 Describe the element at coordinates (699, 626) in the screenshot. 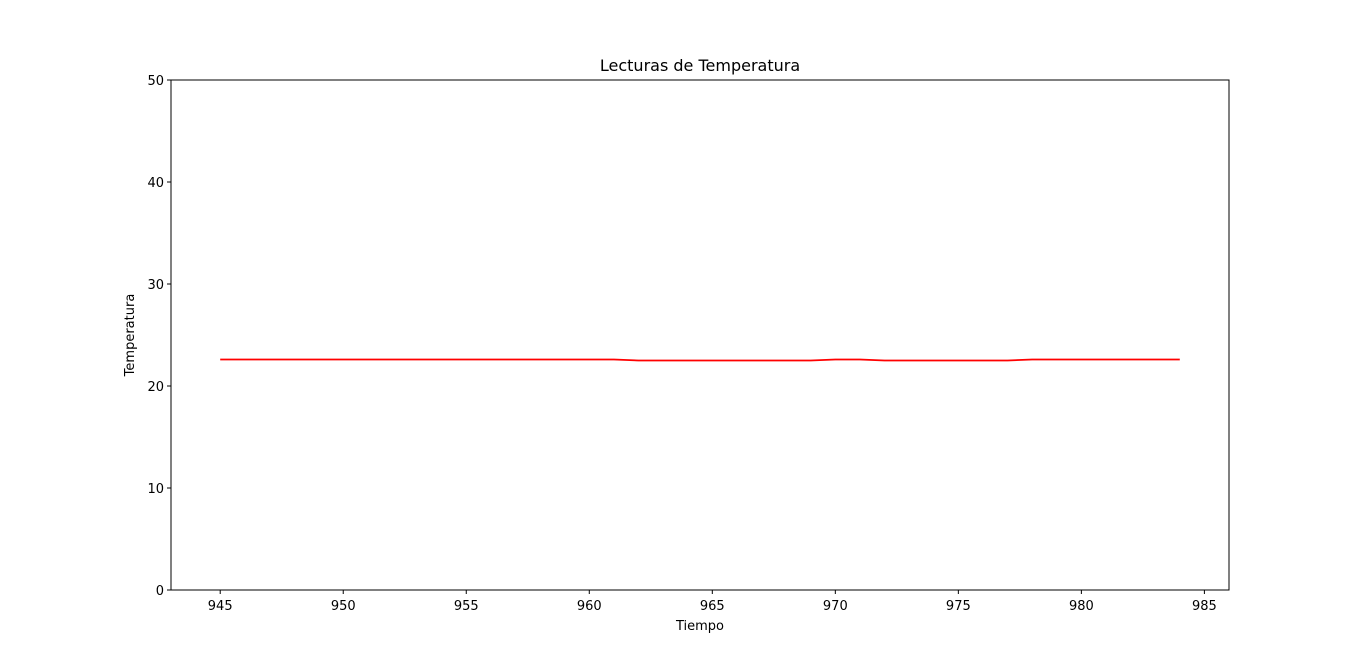

I see `x-axis-label: Tiempo` at that location.